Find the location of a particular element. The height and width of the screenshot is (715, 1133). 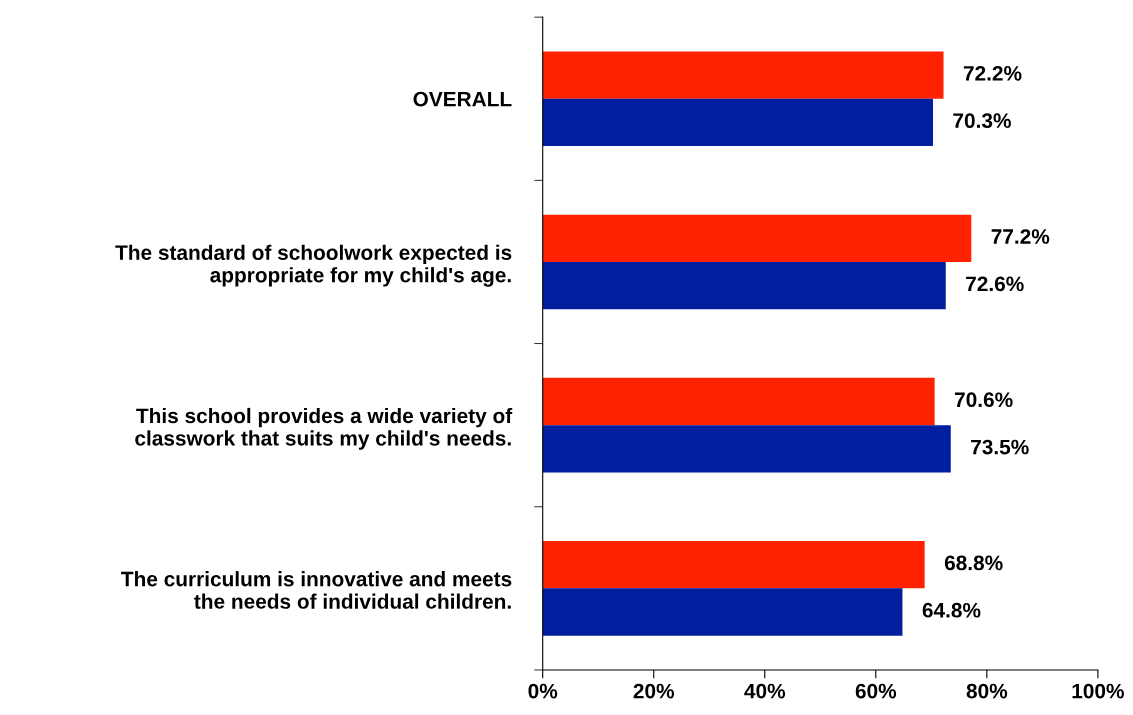

x-tick-label: 100% is located at coordinates (1098, 691).